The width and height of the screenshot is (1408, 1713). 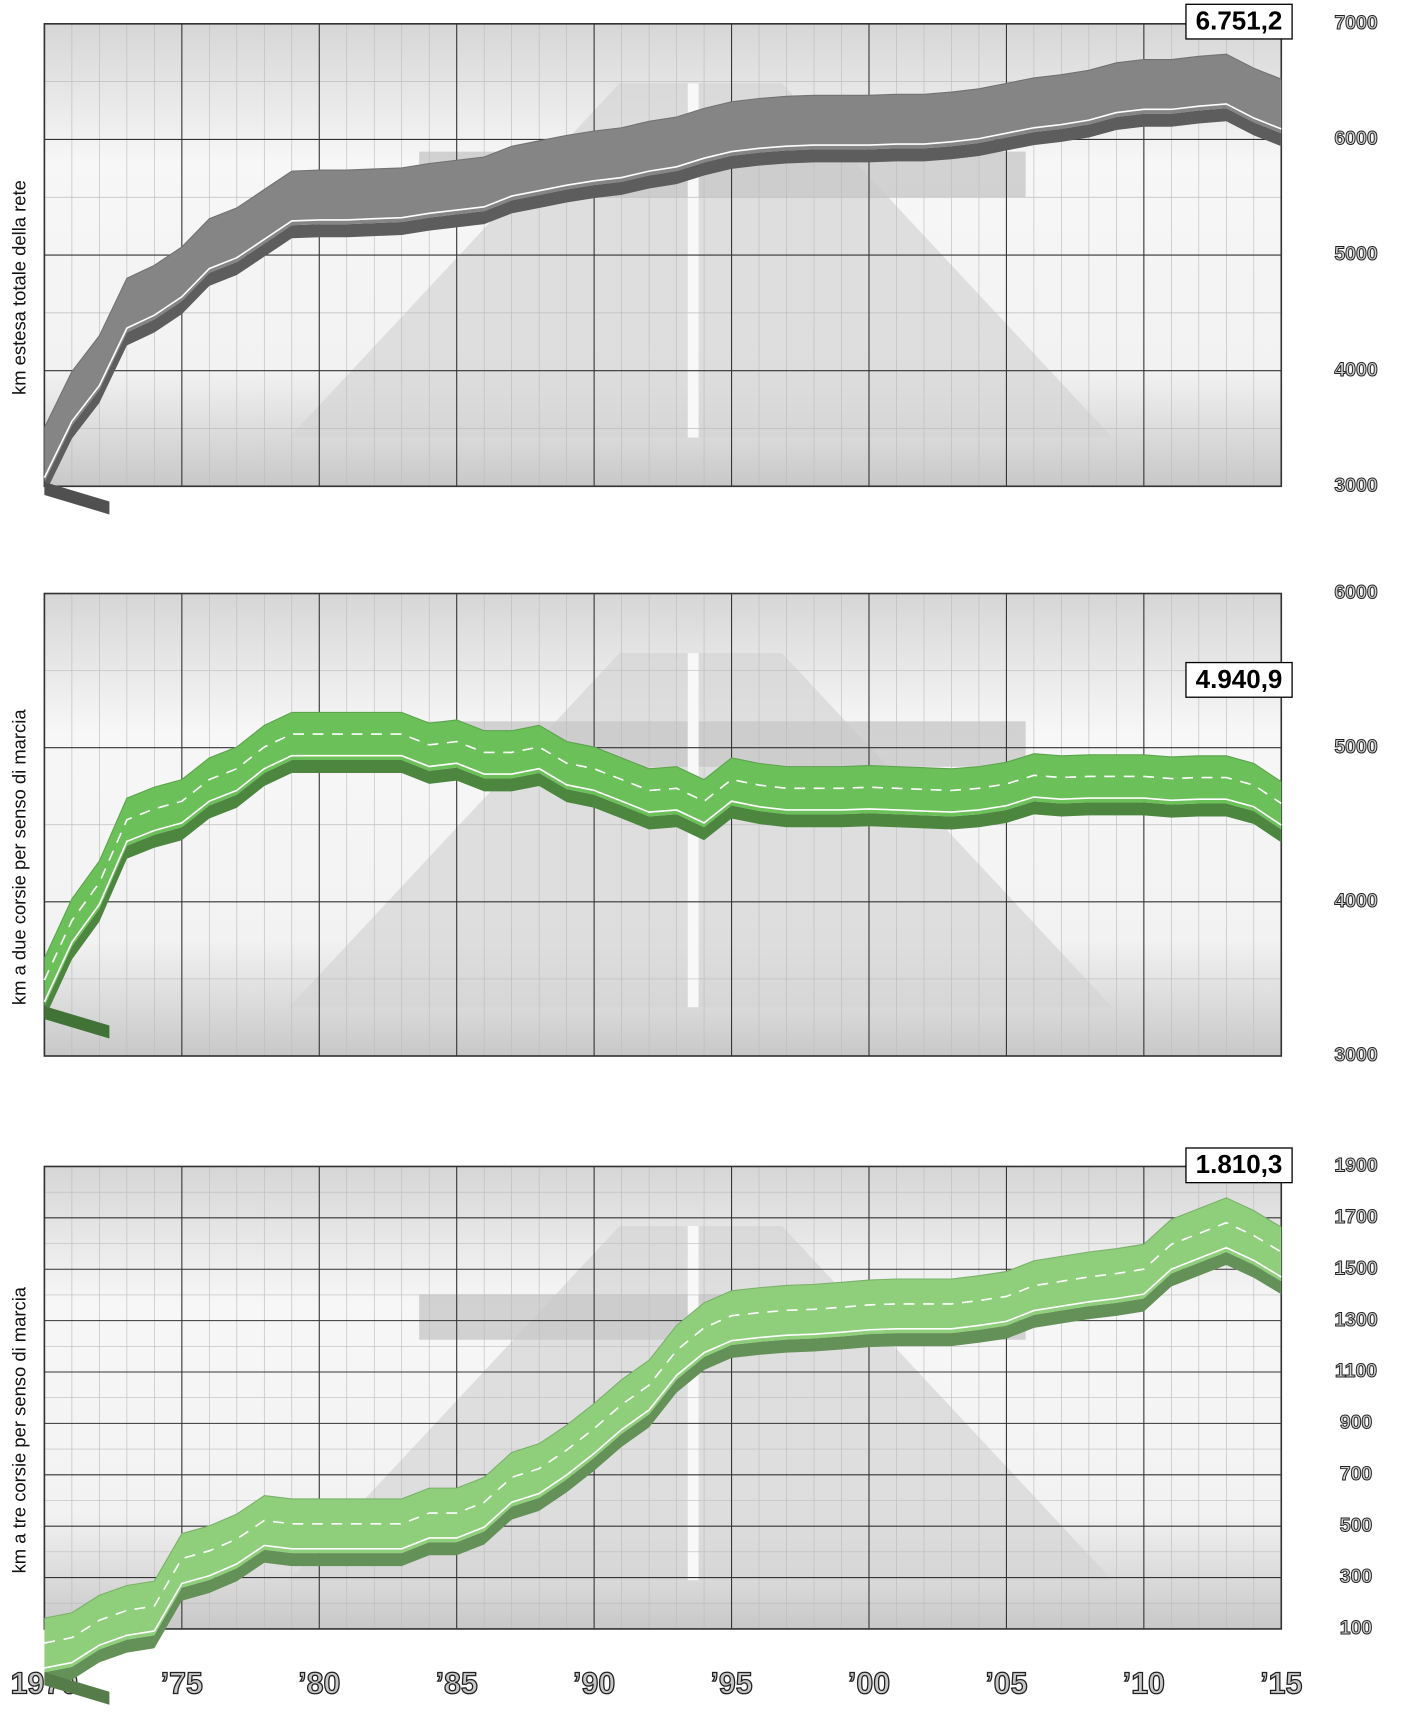 What do you see at coordinates (1356, 1371) in the screenshot?
I see `y-tick-label: 1100` at bounding box center [1356, 1371].